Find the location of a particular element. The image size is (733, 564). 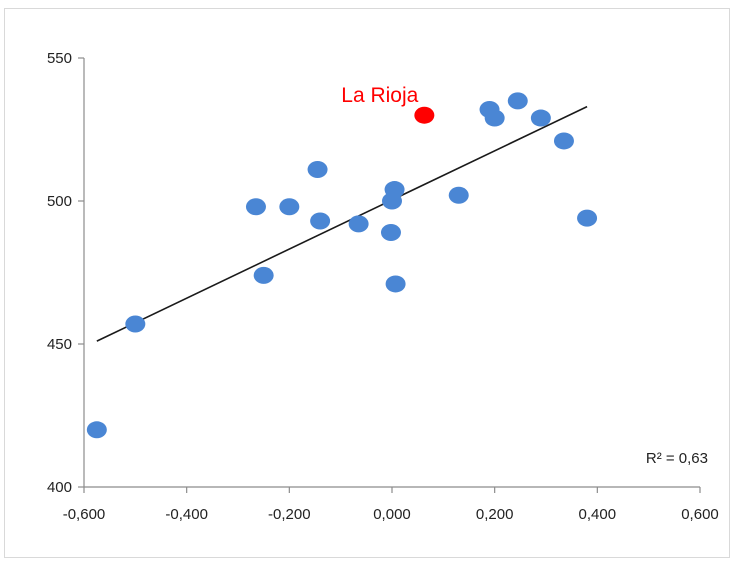

highlight-point is located at coordinates (424, 115).